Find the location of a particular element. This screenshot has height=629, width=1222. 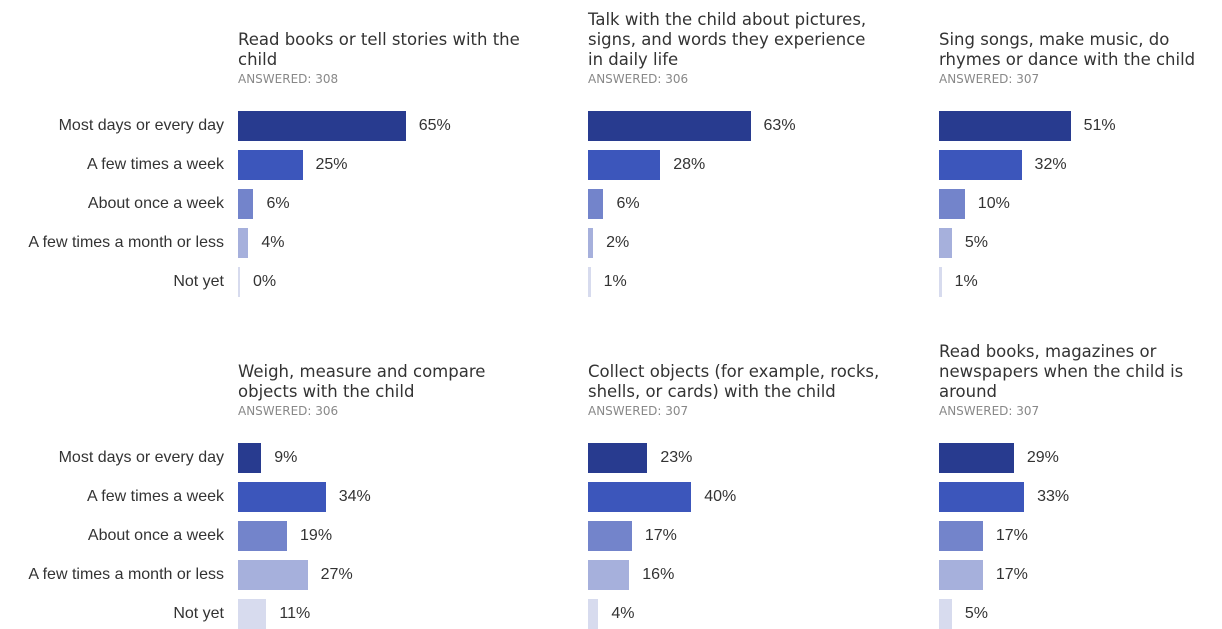

value-label: 2% is located at coordinates (618, 242).